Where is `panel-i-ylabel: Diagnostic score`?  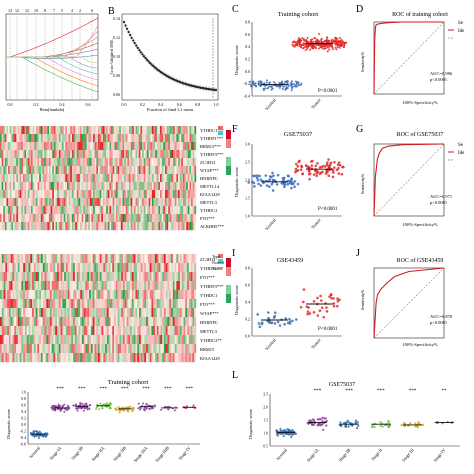
panel-i-ylabel: Diagnostic score is located at coordinates (236, 300).